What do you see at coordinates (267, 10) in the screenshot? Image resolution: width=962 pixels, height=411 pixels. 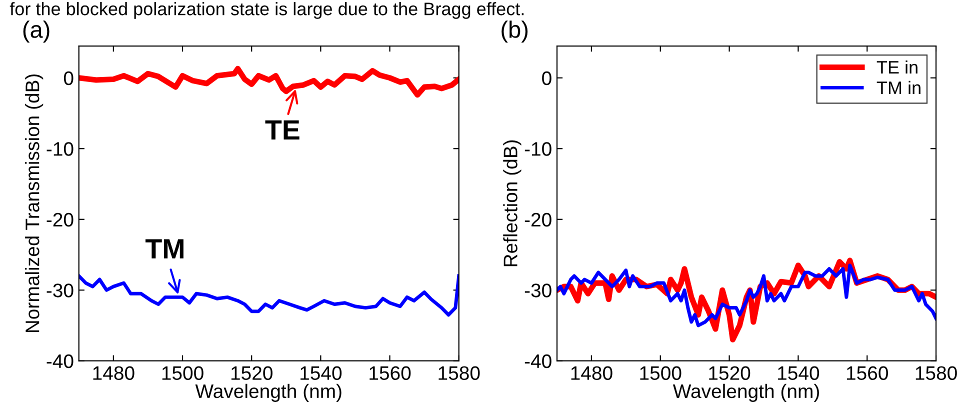 I see `text: for the blocked polarization state is large due to the Bragg effect.` at bounding box center [267, 10].